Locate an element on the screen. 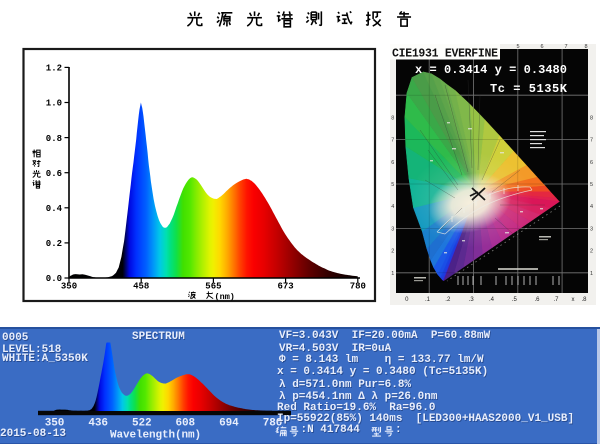 The height and width of the screenshot is (444, 600). svg-text: .5 is located at coordinates (515, 300).